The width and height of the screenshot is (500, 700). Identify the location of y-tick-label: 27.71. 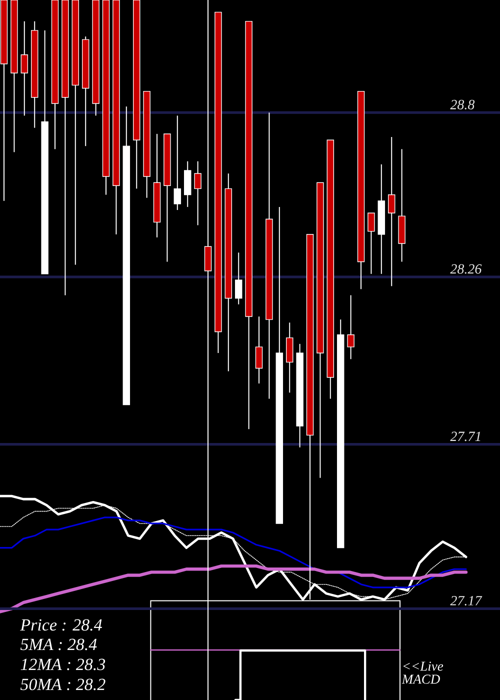
(465, 437).